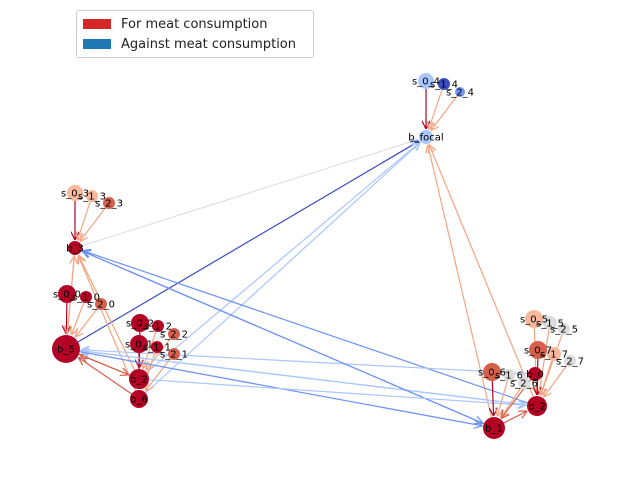  What do you see at coordinates (535, 361) in the screenshot?
I see `edge-s_0_5-to-b_2b` at bounding box center [535, 361].